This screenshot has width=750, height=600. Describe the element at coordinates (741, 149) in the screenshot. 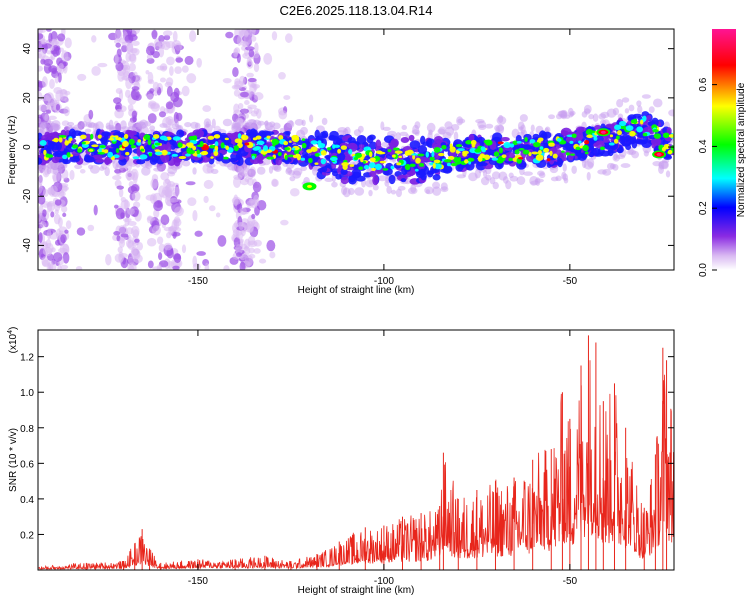

I see `colorbar-label: Normalized spectral amplitude` at that location.